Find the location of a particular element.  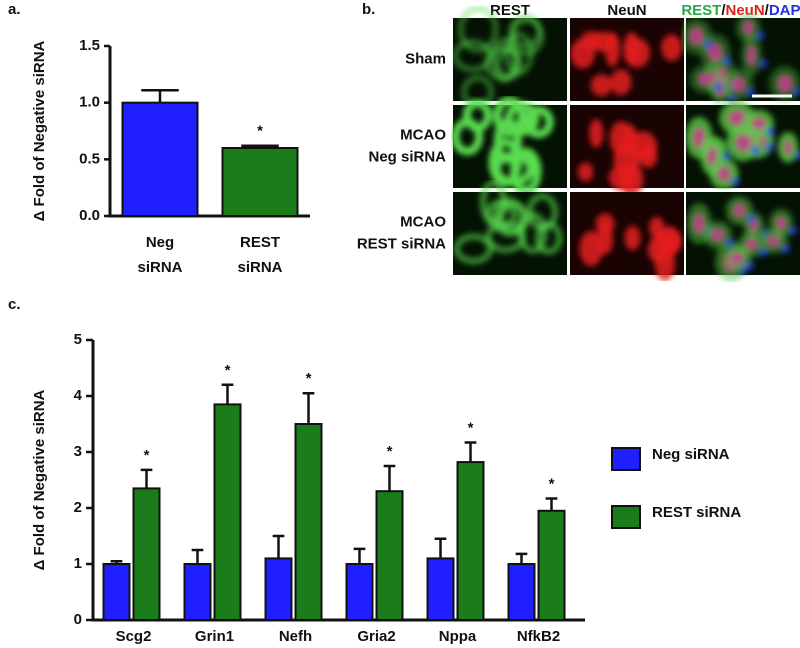

row-label-line: Sham is located at coordinates (425, 58).